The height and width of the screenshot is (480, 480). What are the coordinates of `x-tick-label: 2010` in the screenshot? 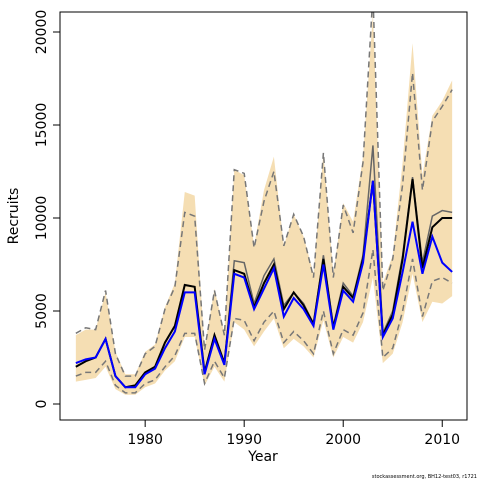 It's located at (442, 440).